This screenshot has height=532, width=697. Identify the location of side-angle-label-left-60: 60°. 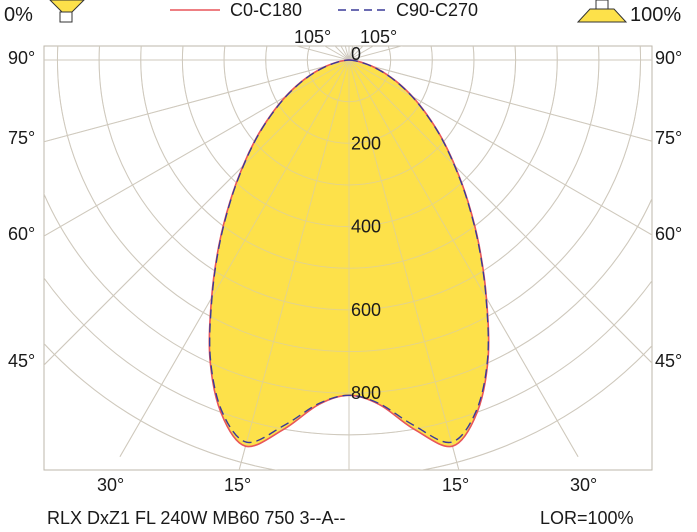
(21, 234).